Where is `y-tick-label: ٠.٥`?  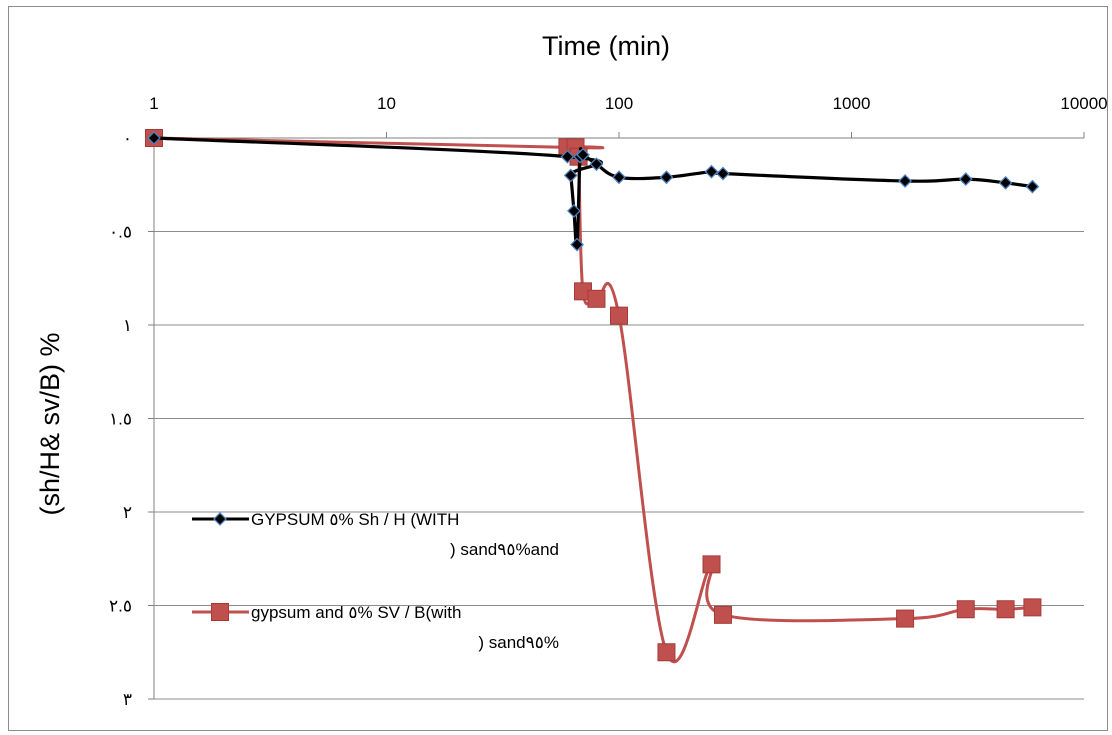 y-tick-label: ٠.٥ is located at coordinates (120, 232).